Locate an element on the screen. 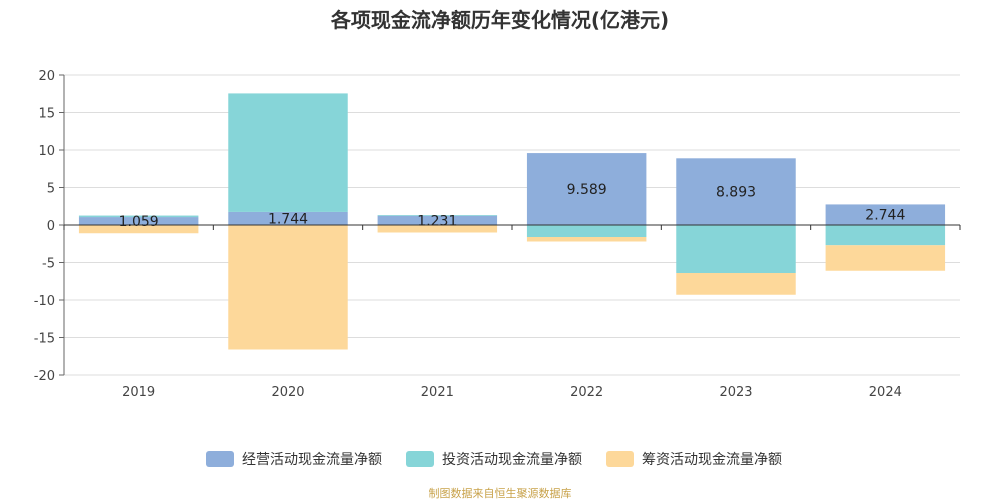 This screenshot has width=1000, height=501. bar-1-2022 is located at coordinates (586, 189).